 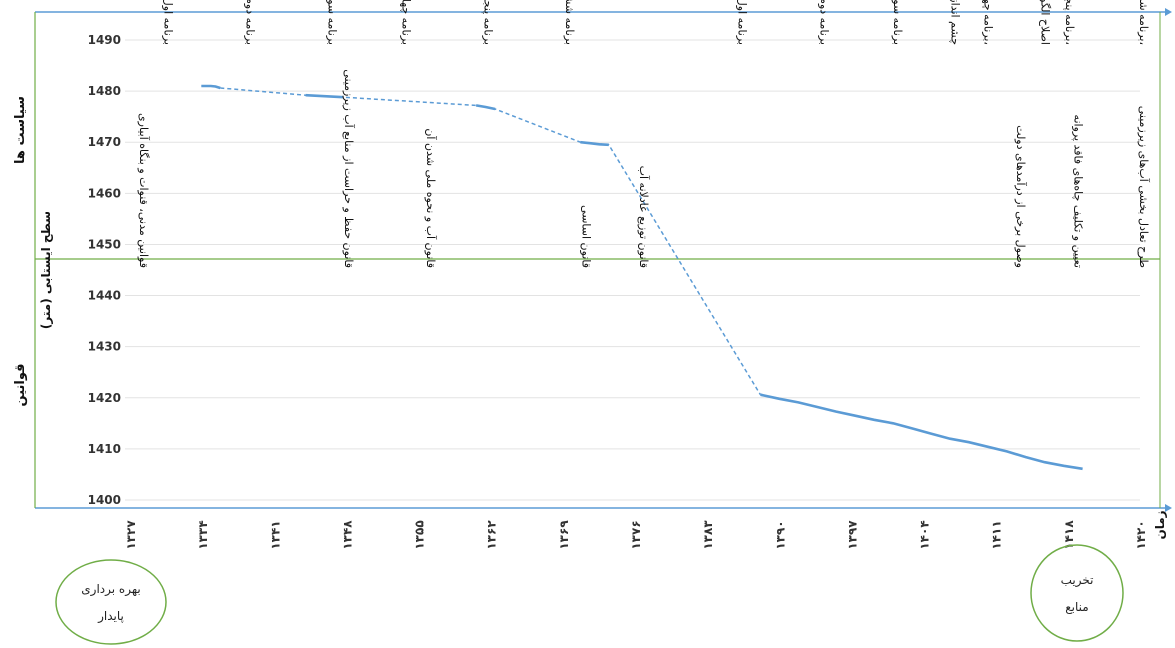 I want to click on policy-label: برنامه چهارم توسعه،, so click(x=987, y=22).